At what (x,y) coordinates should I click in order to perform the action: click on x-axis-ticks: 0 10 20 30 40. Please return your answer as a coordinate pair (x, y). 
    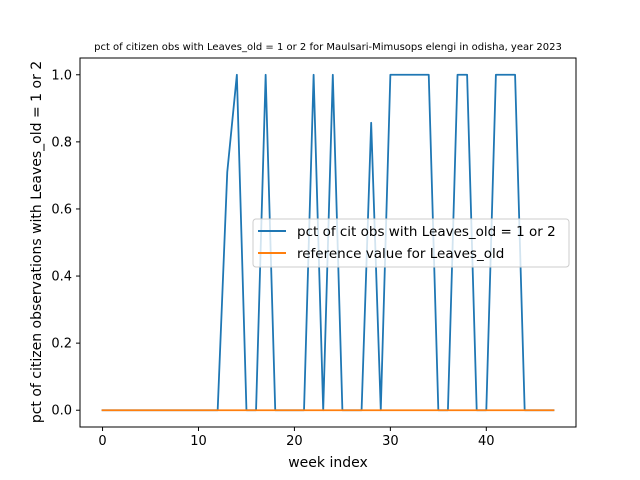
    Looking at the image, I should click on (296, 438).